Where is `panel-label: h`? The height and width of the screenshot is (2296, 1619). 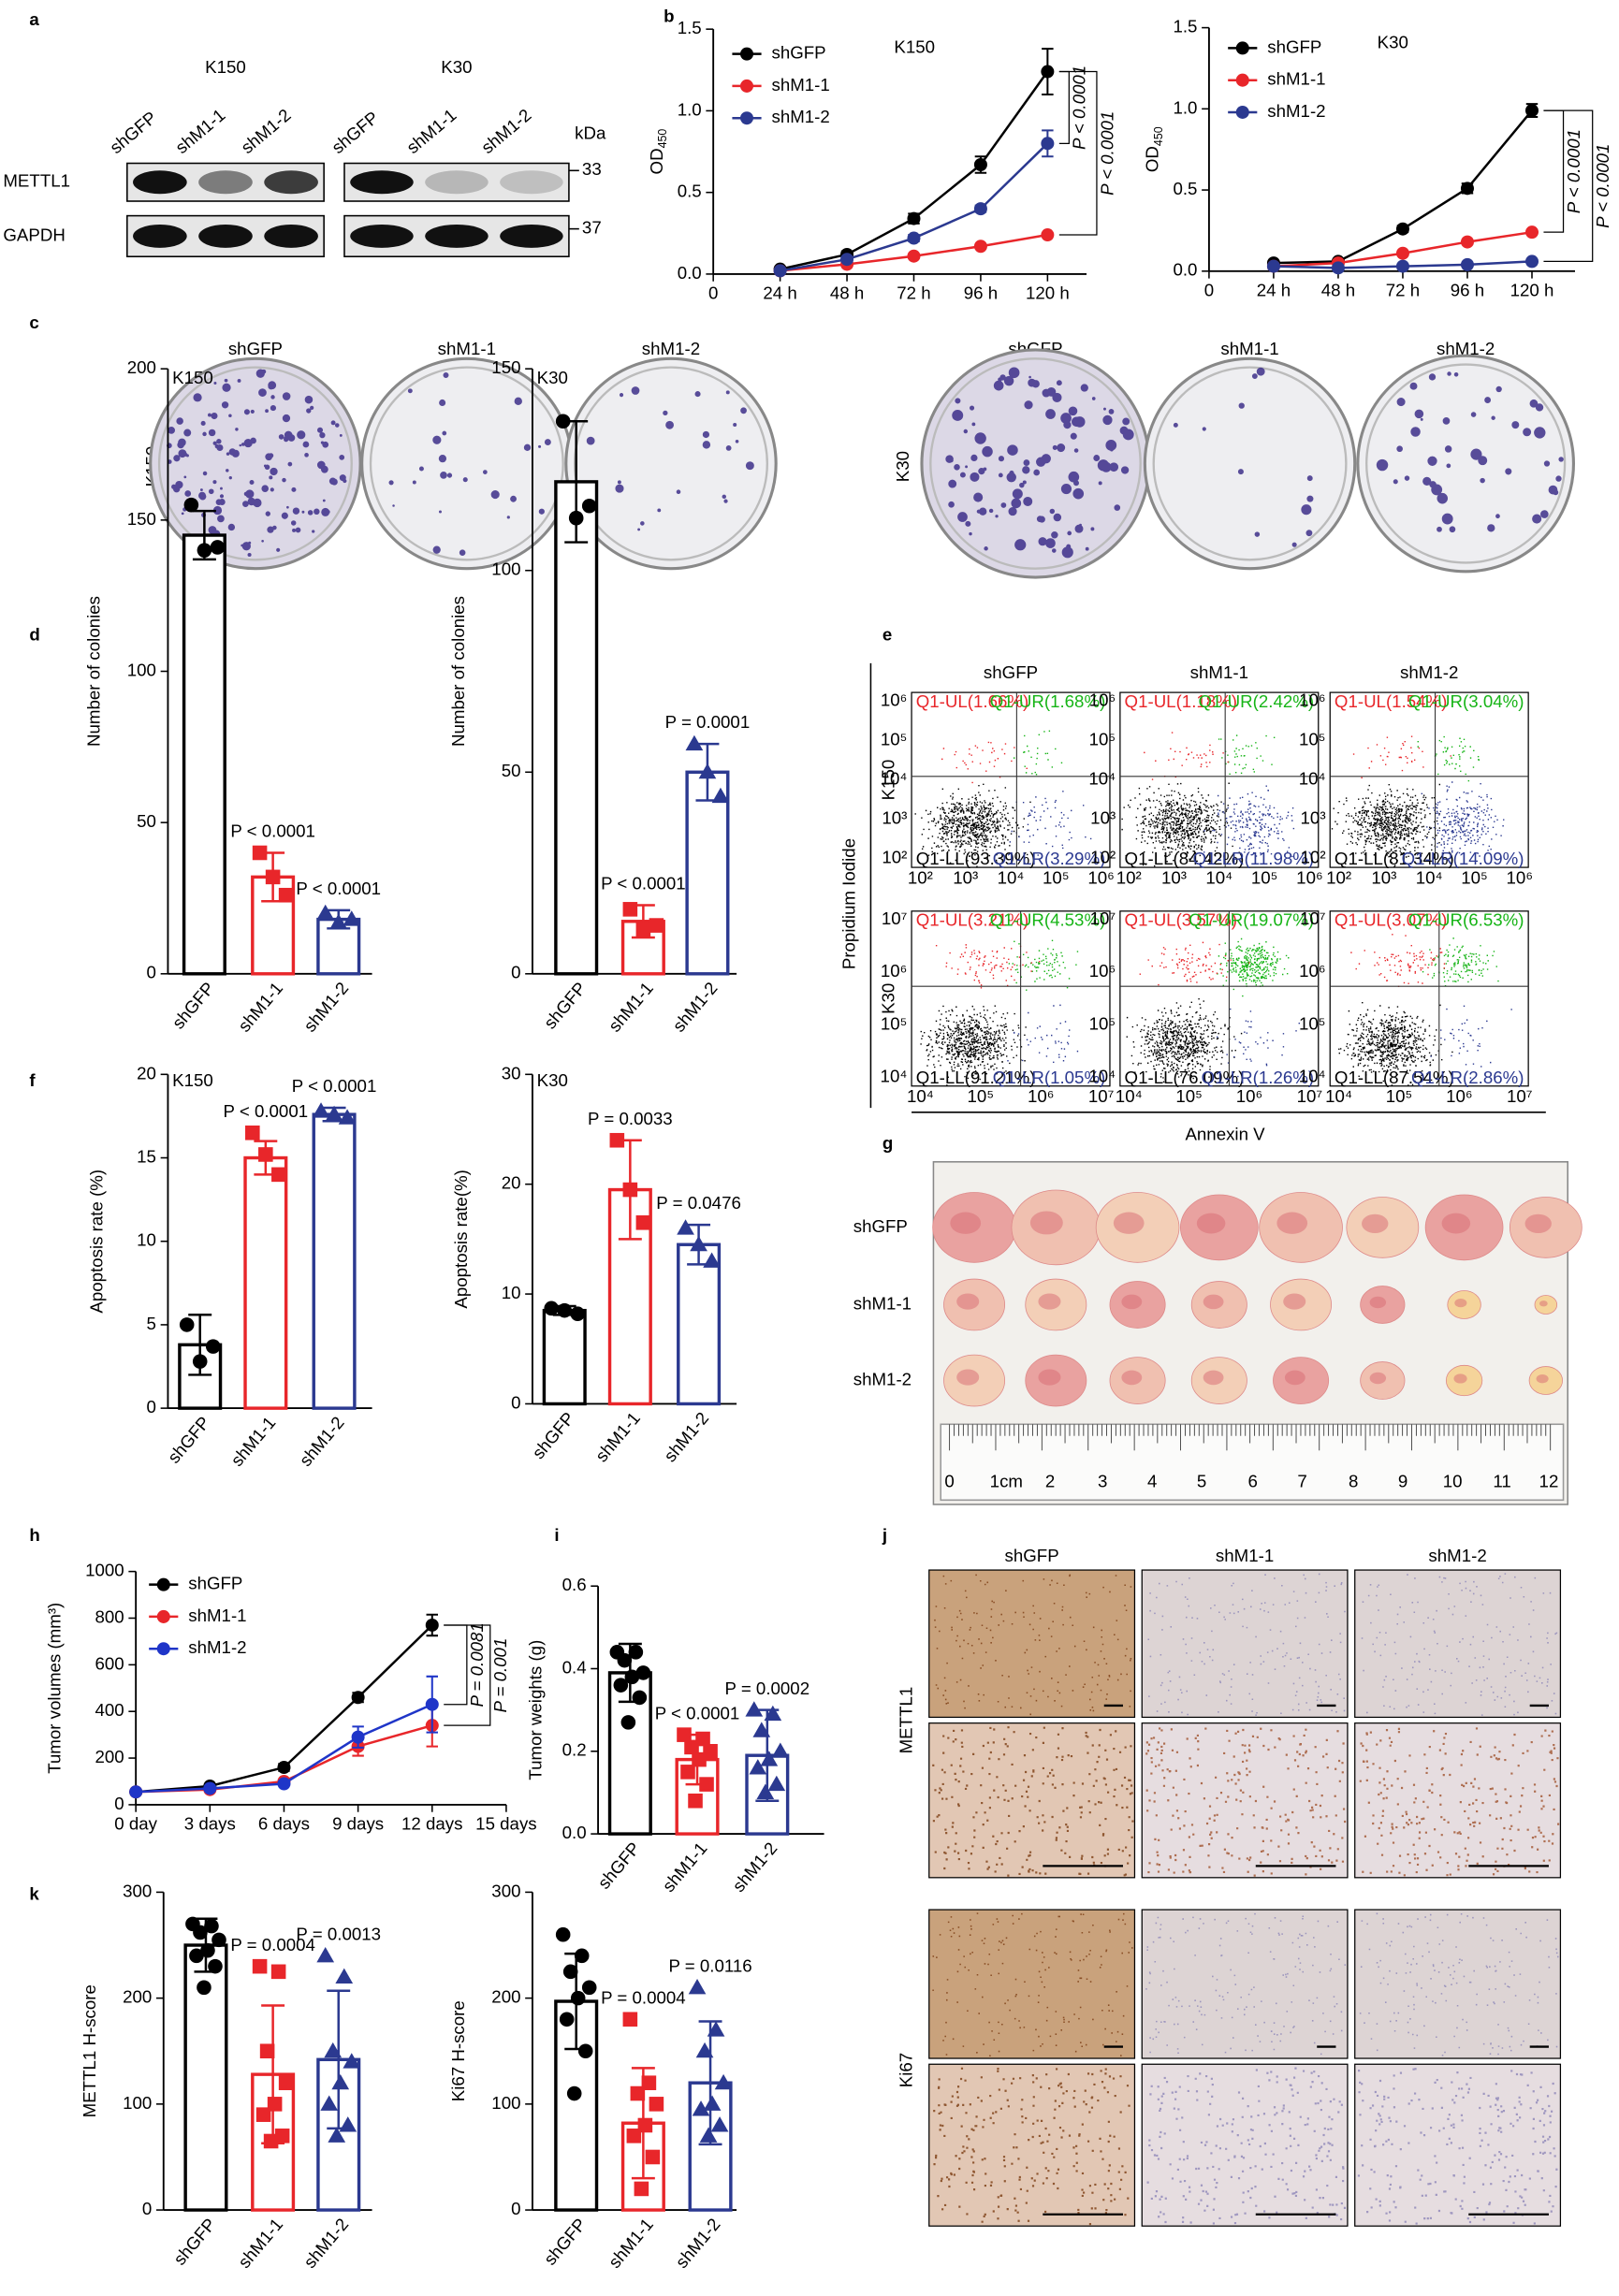
panel-label: h is located at coordinates (34, 1535).